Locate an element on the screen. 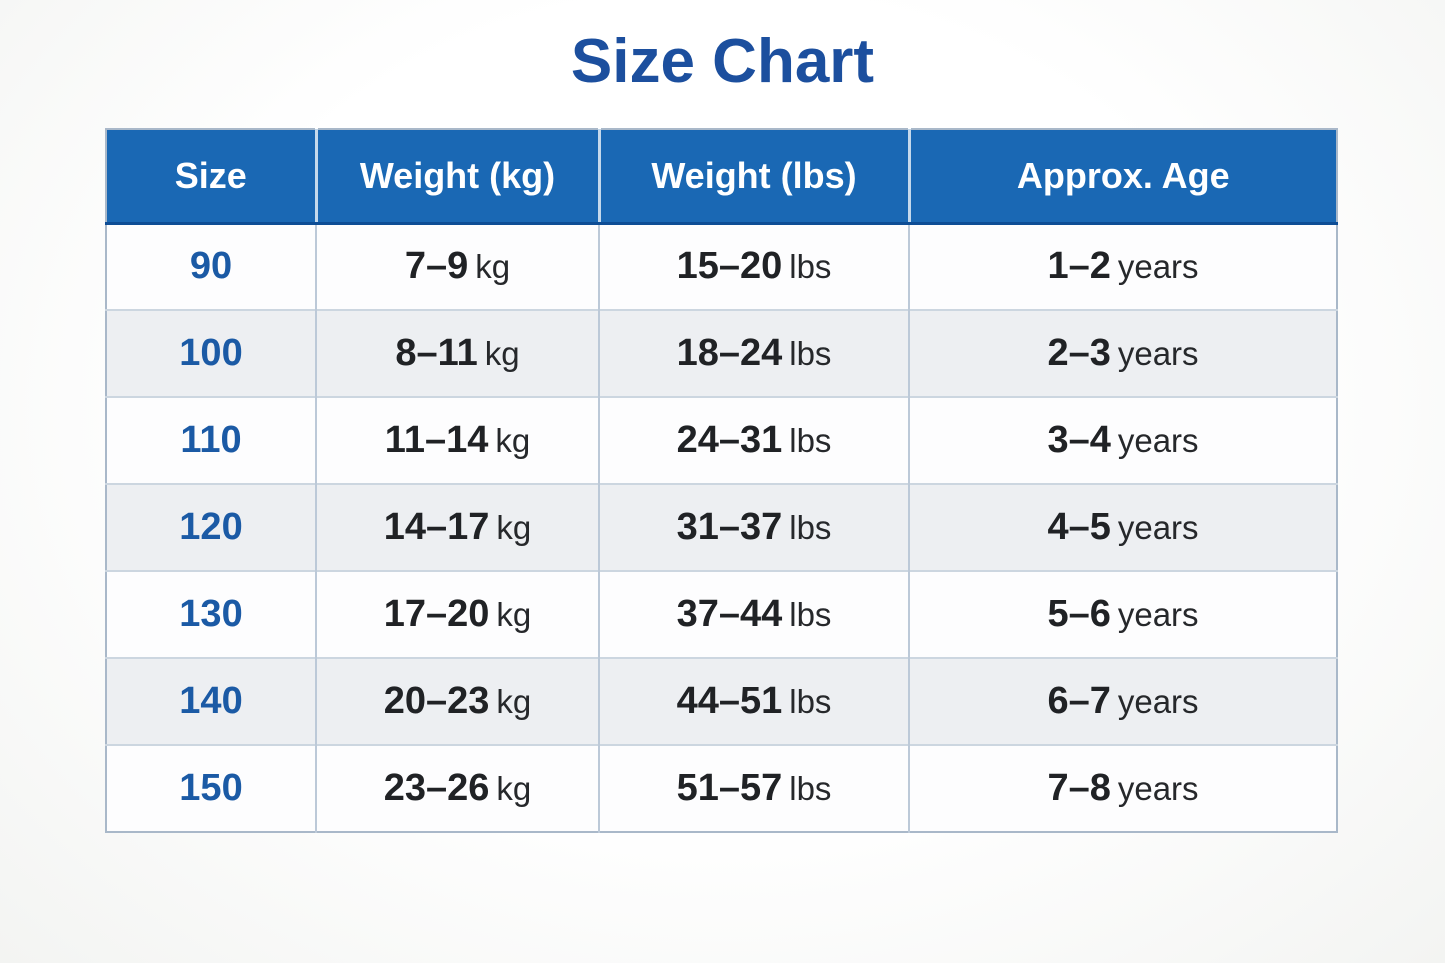  value-text: 100 is located at coordinates (211, 353).